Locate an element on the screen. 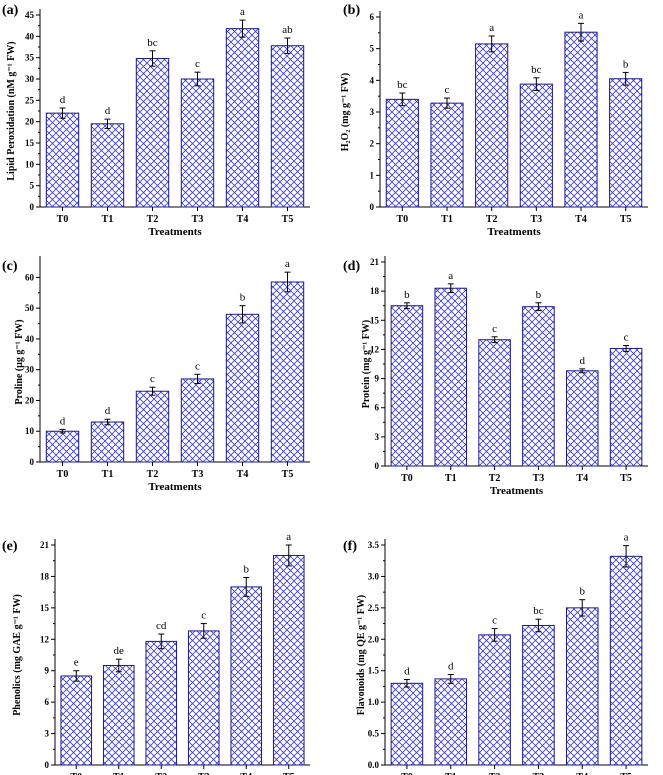  y-tick-label: 2.5 is located at coordinates (374, 608).